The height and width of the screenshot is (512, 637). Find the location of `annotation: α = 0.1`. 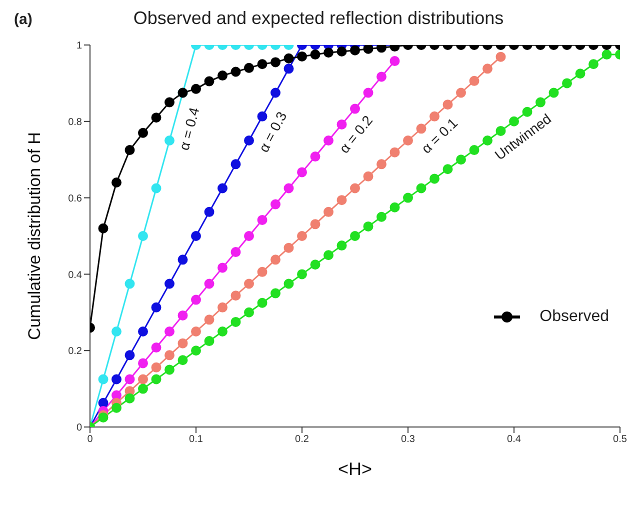

annotation: α = 0.1 is located at coordinates (439, 135).